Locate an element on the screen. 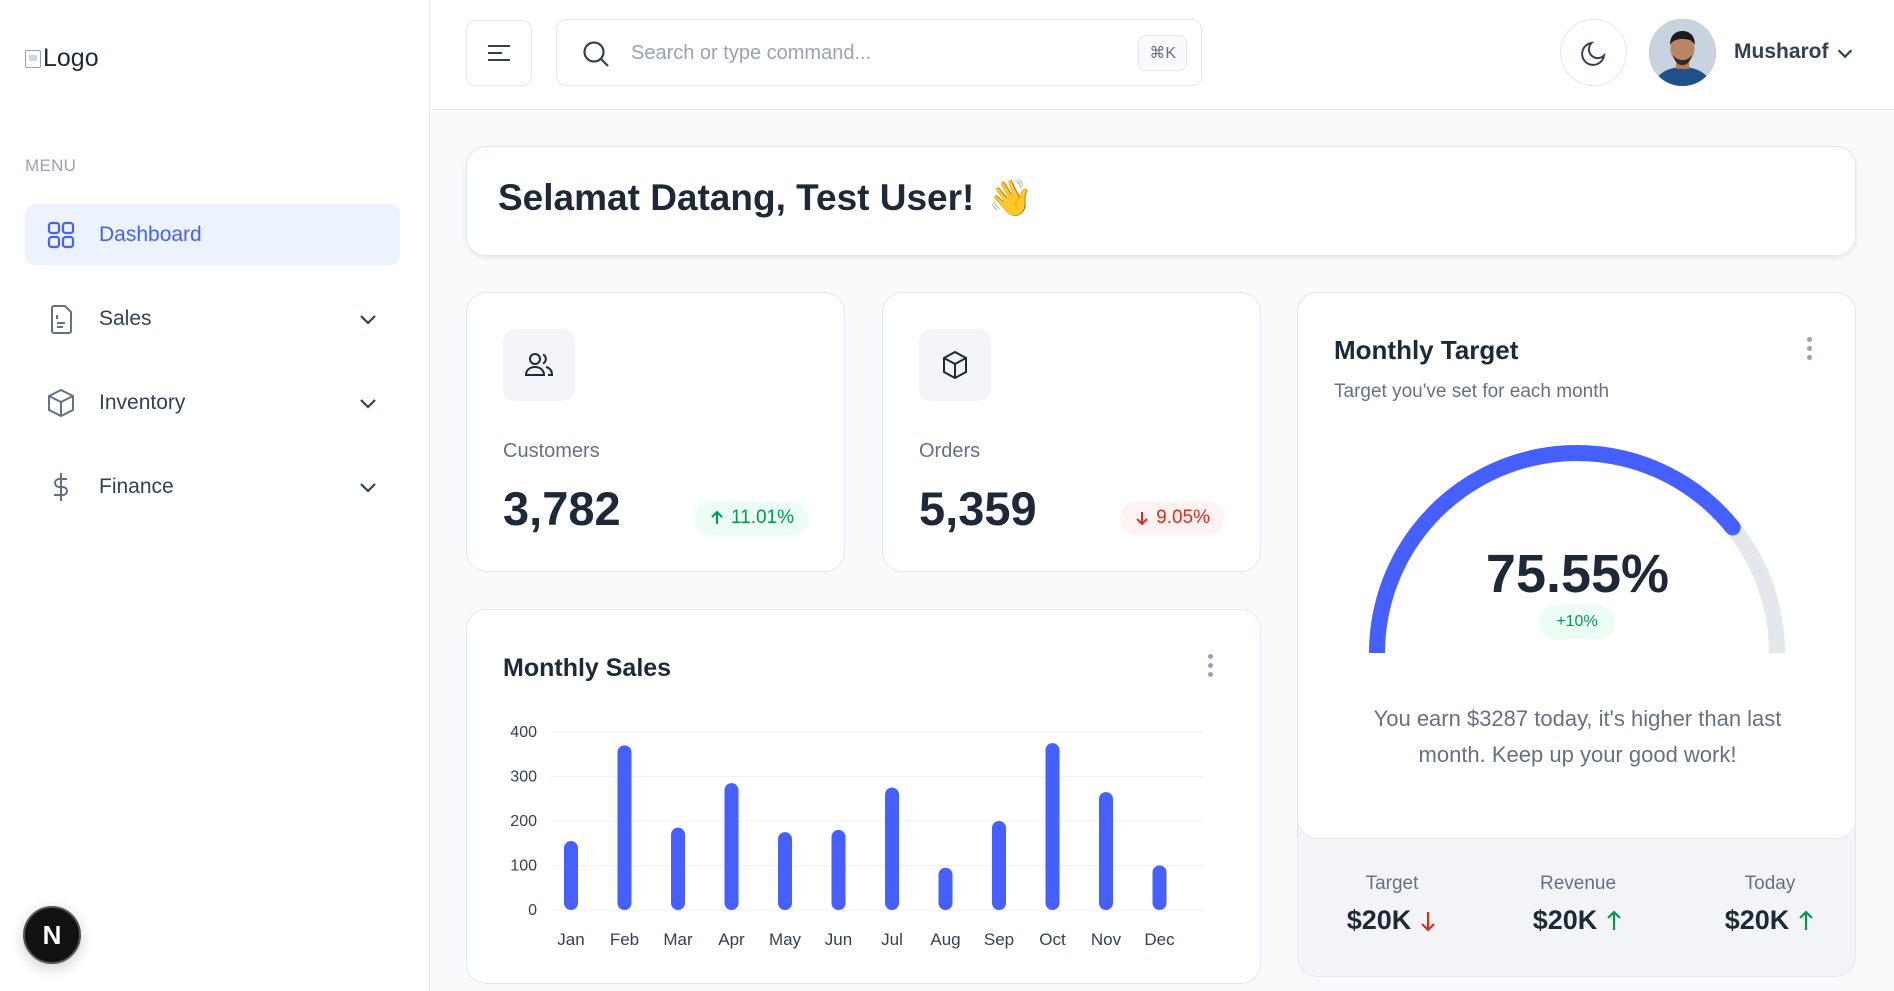 This screenshot has width=1894, height=991. change-value: 11.01% is located at coordinates (762, 517).